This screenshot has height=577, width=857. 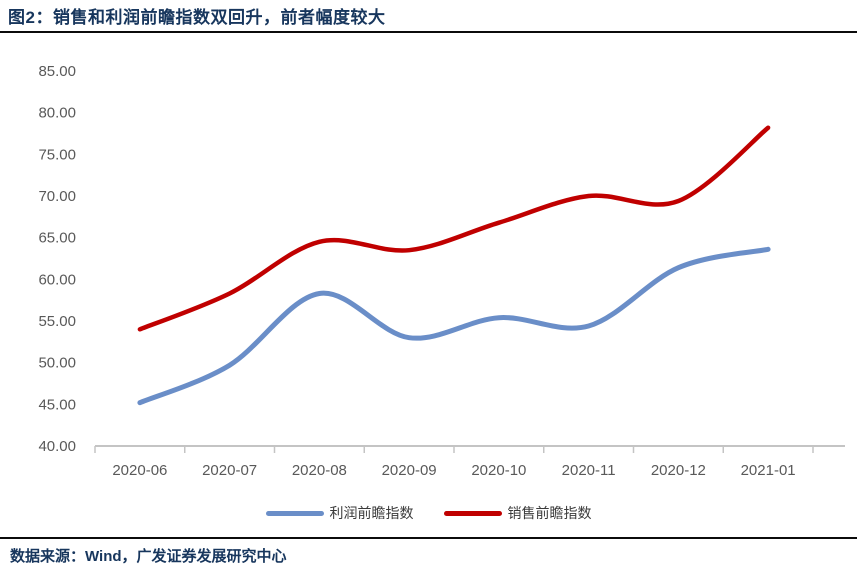 I want to click on figure-title: 图2：销售和利润前瞻指数双回升，前者幅度较大, so click(x=197, y=17).